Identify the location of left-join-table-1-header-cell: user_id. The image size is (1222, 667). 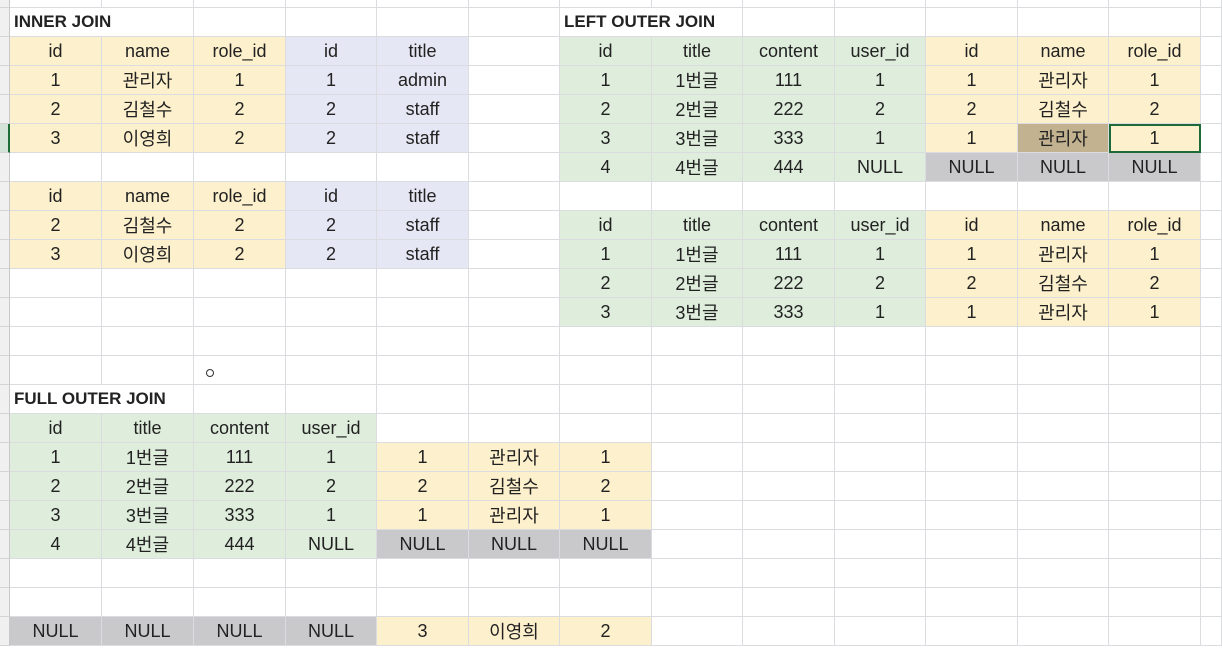
(880, 51).